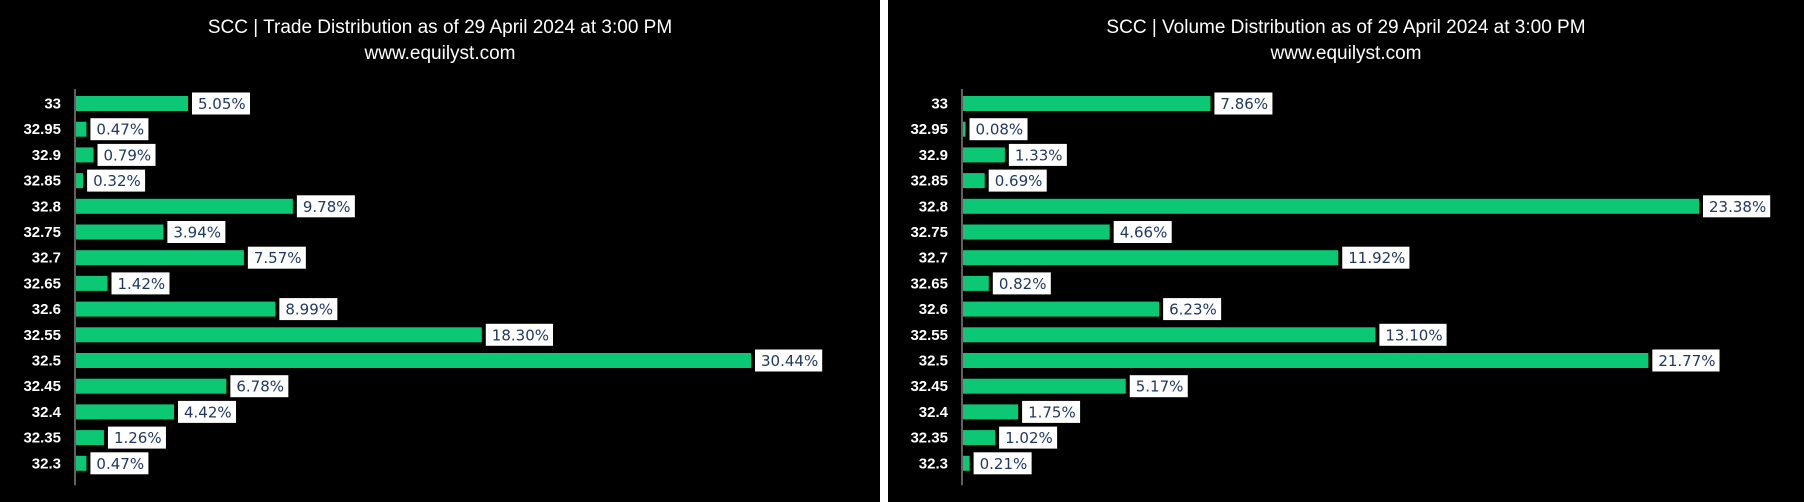 The image size is (1804, 502). I want to click on data-label: 1.33%, so click(1039, 155).